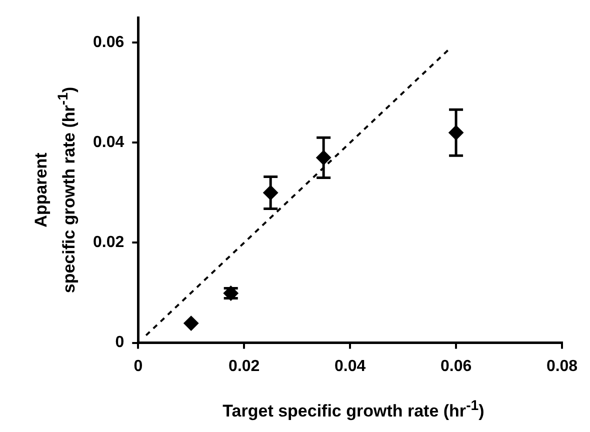 This screenshot has height=432, width=590. What do you see at coordinates (108, 243) in the screenshot?
I see `y-tick-label: 0.02` at bounding box center [108, 243].